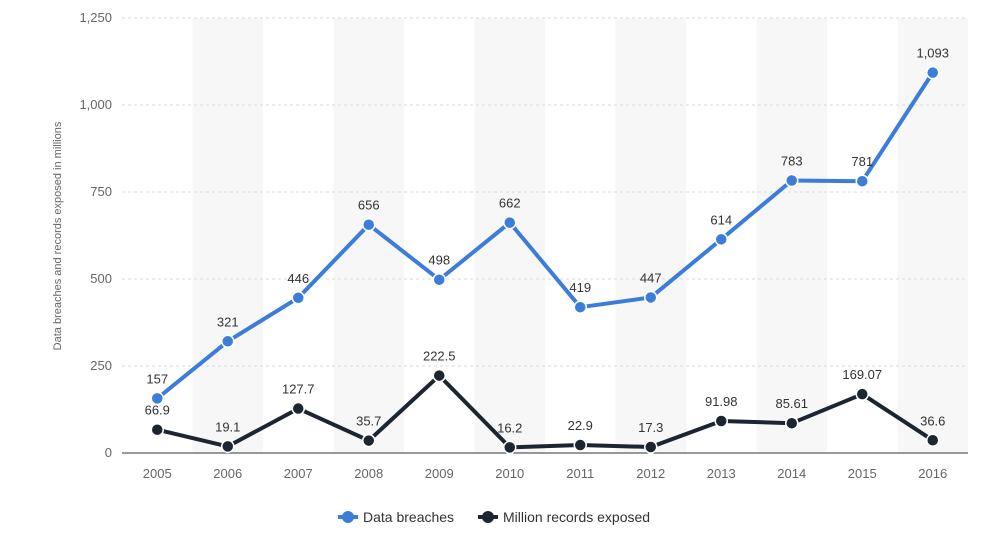 The image size is (989, 538). Describe the element at coordinates (368, 473) in the screenshot. I see `x-tick-label: 2008` at that location.